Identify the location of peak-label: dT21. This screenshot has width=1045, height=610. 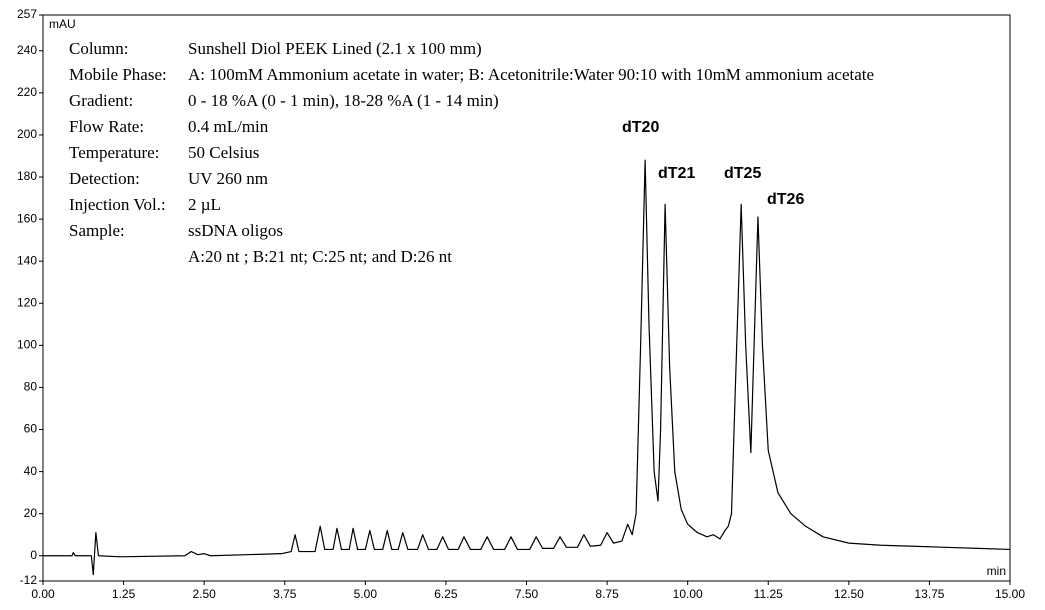
(676, 173).